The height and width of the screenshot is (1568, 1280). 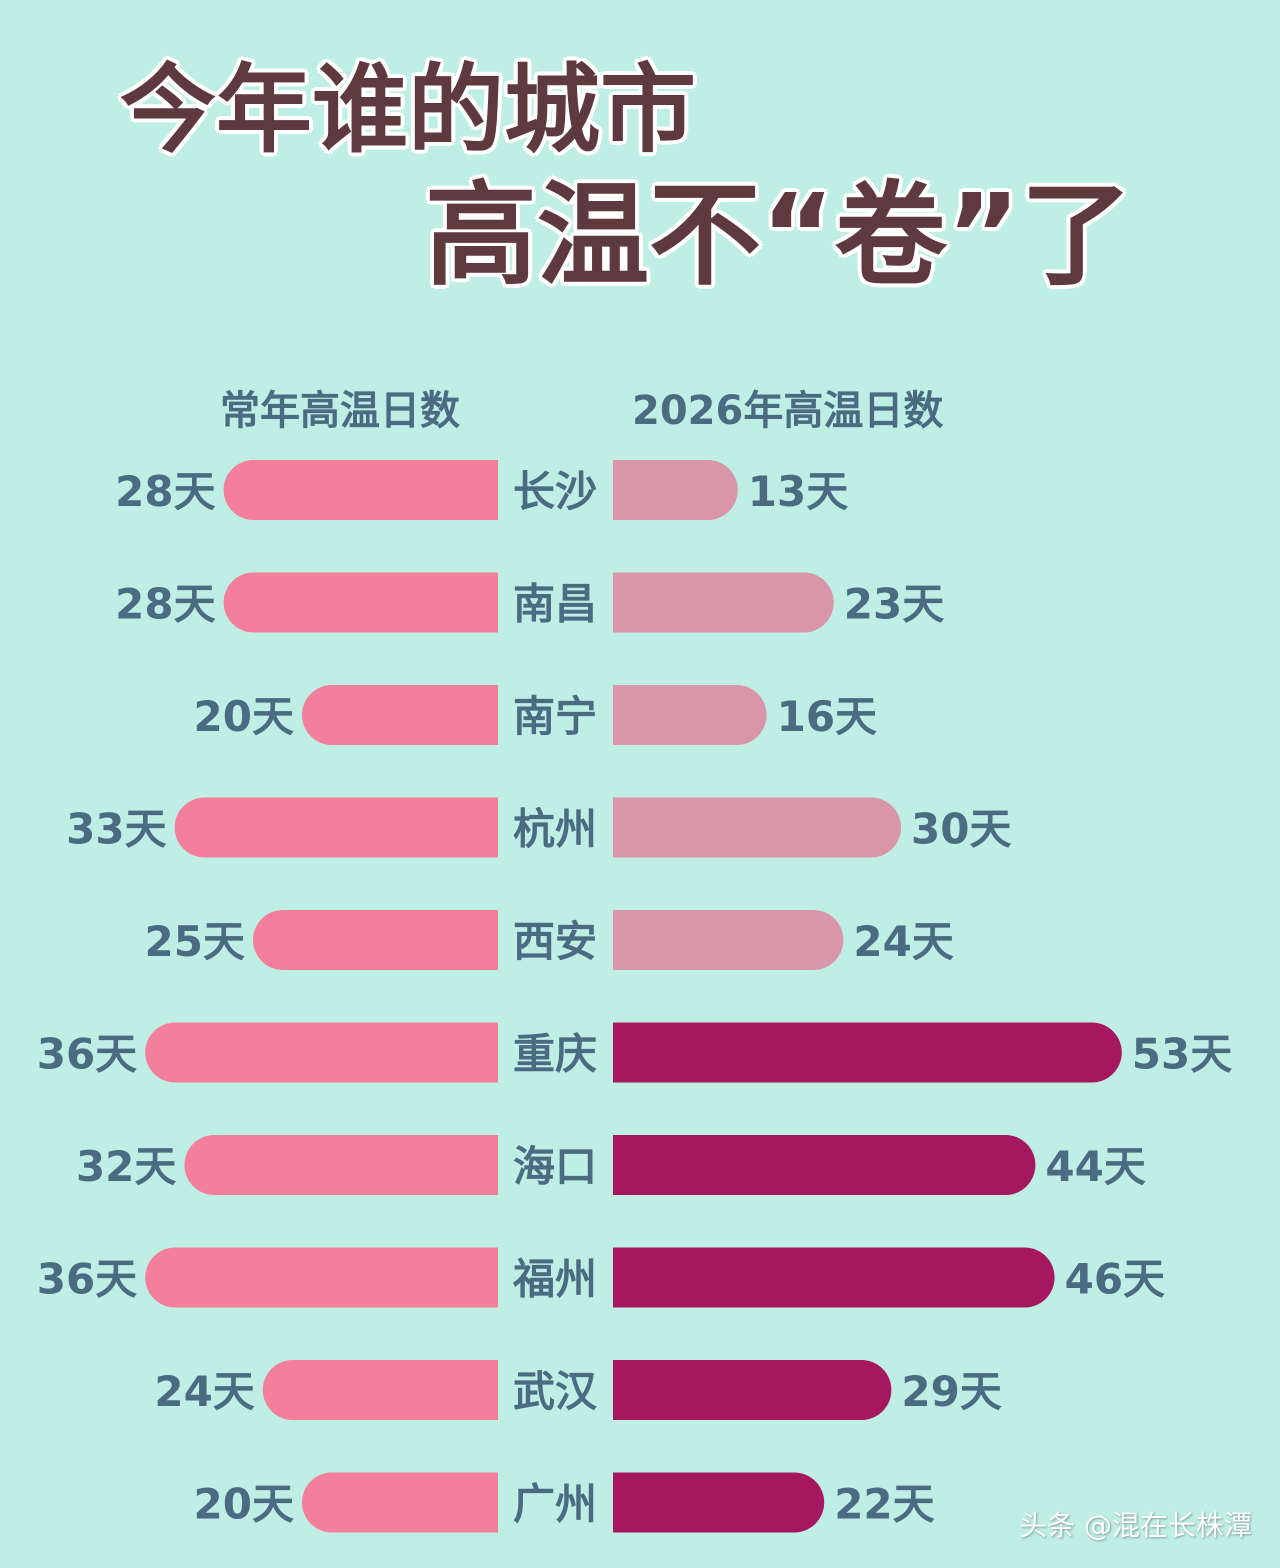 What do you see at coordinates (961, 829) in the screenshot?
I see `right-value-label: 30天` at bounding box center [961, 829].